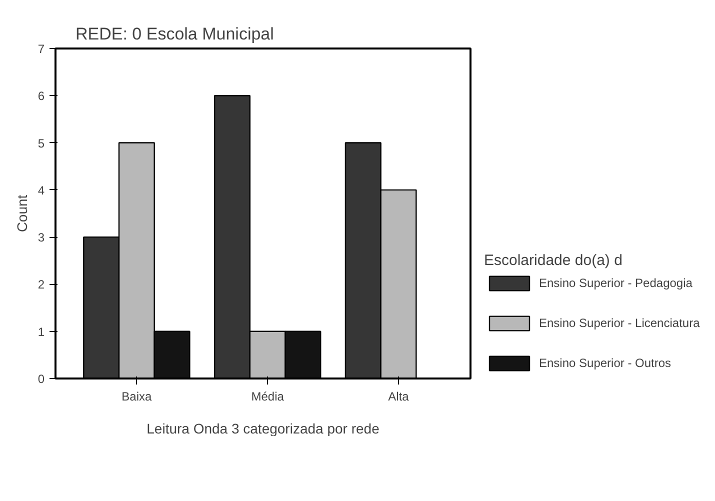  Describe the element at coordinates (41, 285) in the screenshot. I see `y-tick-label: 2` at that location.